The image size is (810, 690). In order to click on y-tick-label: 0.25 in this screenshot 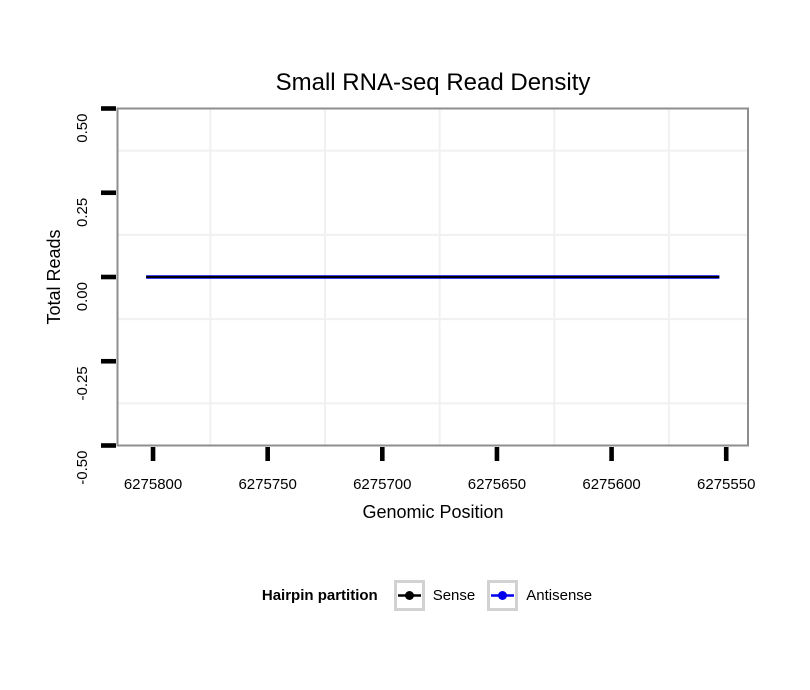, I will do `click(82, 212)`.